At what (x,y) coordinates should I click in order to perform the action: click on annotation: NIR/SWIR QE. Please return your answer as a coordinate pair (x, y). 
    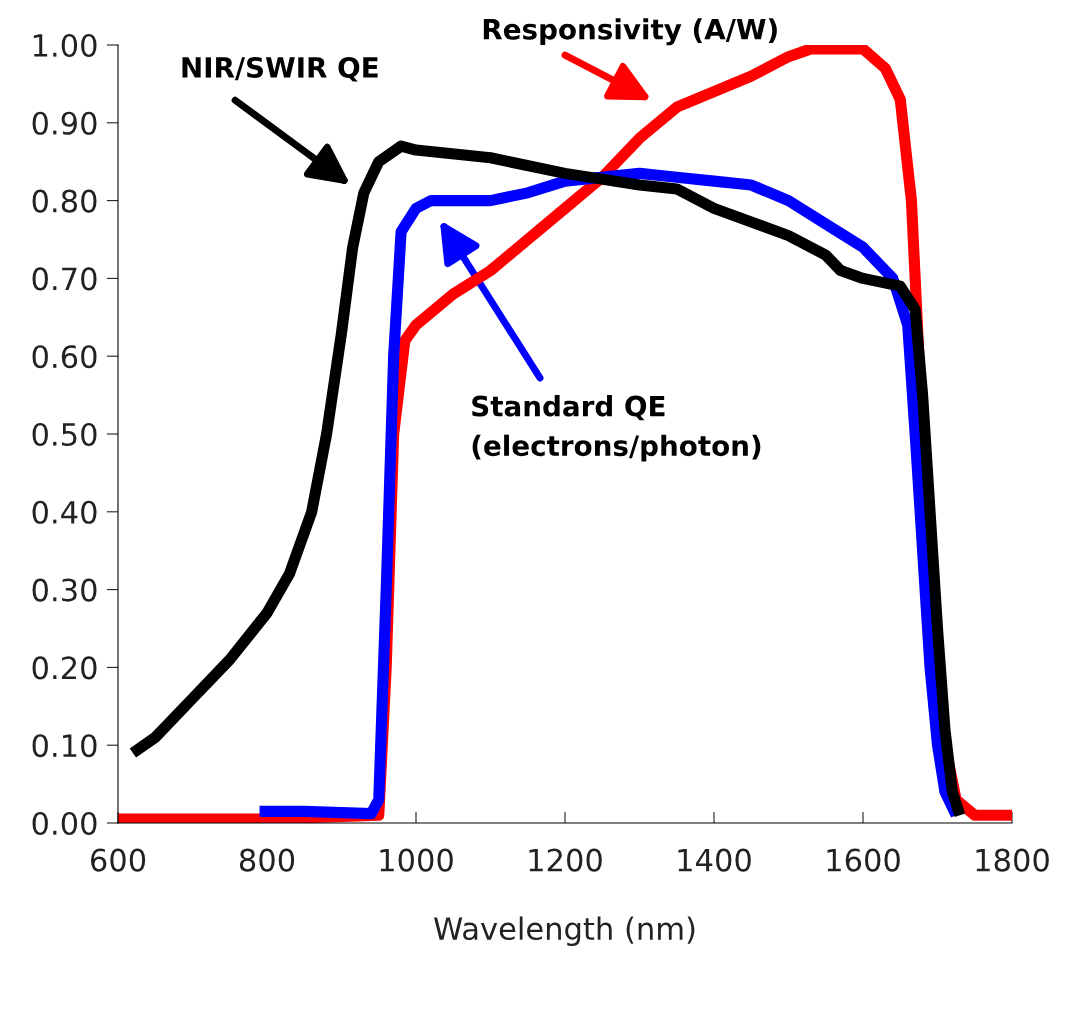
    Looking at the image, I should click on (280, 69).